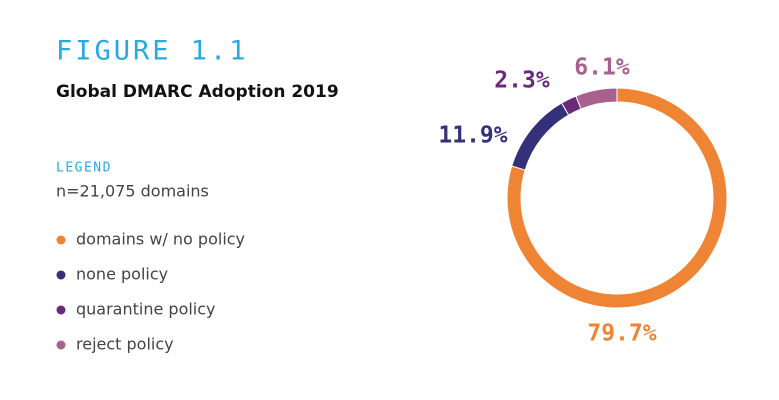 This screenshot has height=400, width=779. I want to click on value-label: 79.7%, so click(621, 334).